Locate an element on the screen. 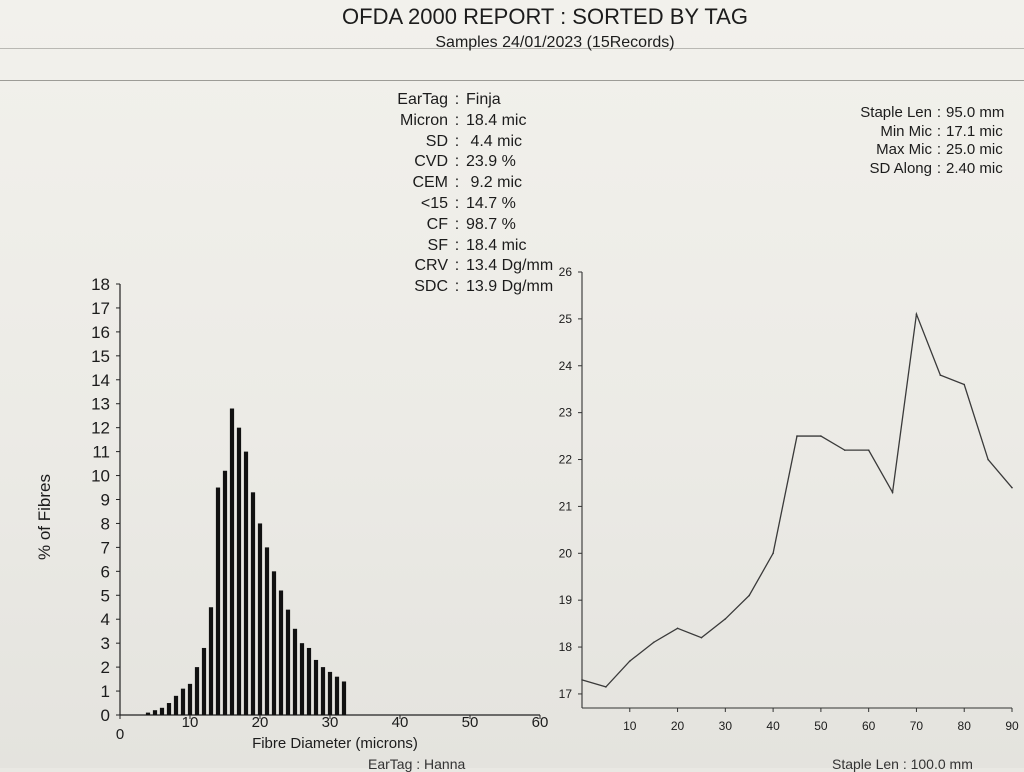  stats-label: CVD is located at coordinates (431, 162).